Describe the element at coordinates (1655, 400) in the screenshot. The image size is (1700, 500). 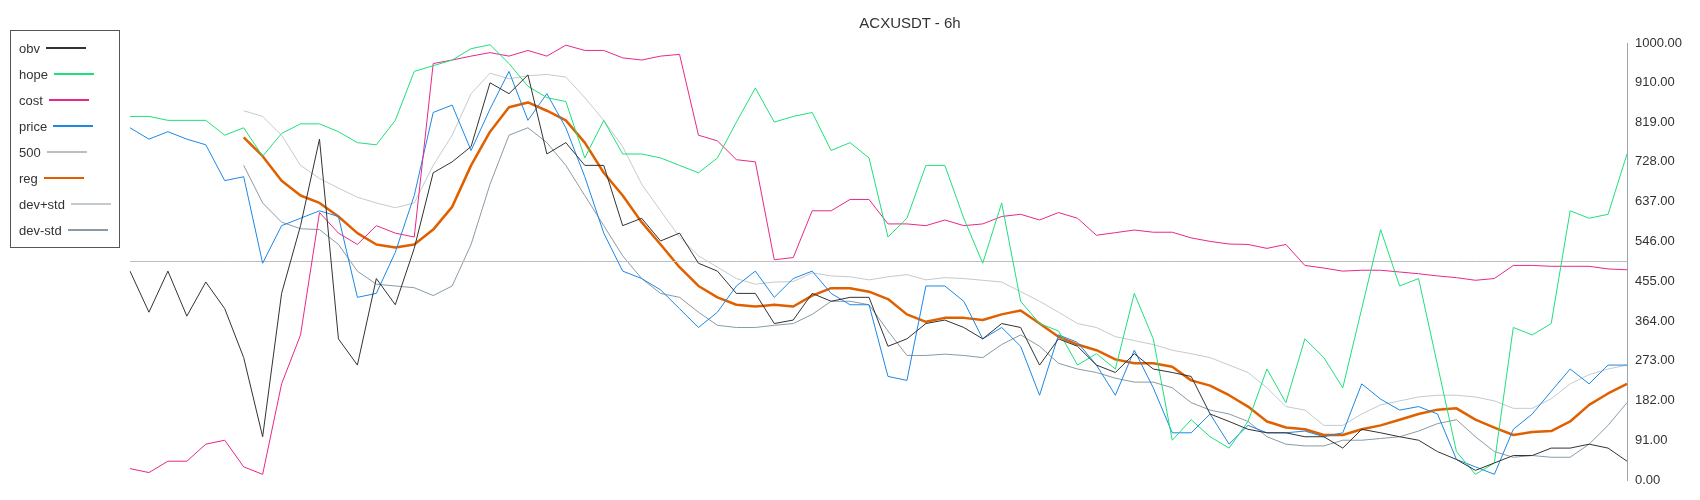
I see `y-tick-label: 182.00` at that location.